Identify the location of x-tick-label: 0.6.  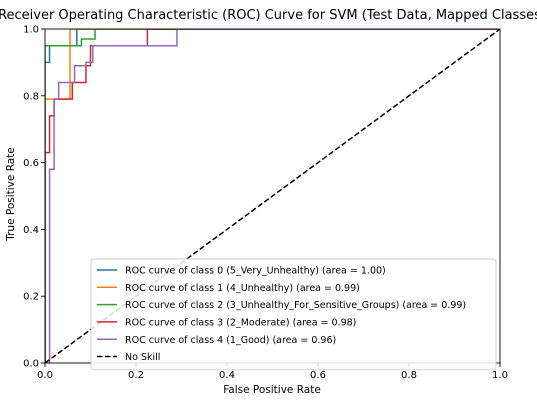
(318, 375).